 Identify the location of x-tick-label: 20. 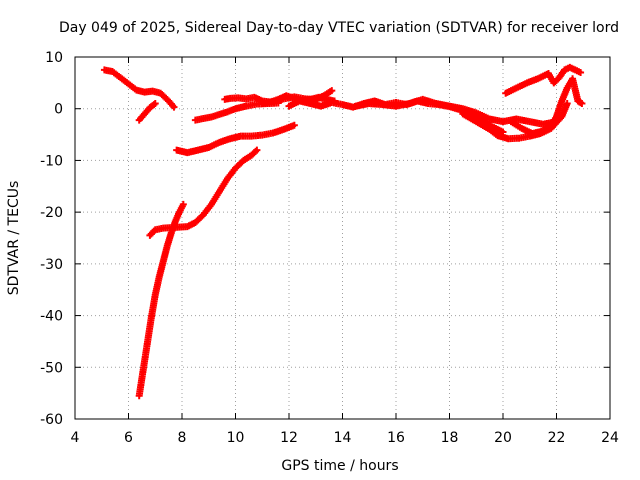
(503, 438).